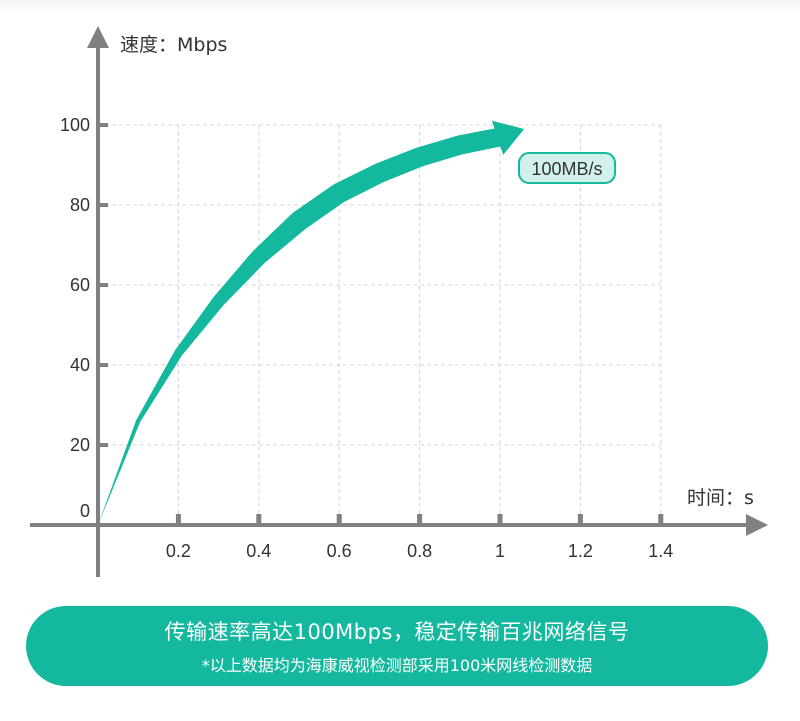  I want to click on y-tick-label: 100, so click(75, 125).